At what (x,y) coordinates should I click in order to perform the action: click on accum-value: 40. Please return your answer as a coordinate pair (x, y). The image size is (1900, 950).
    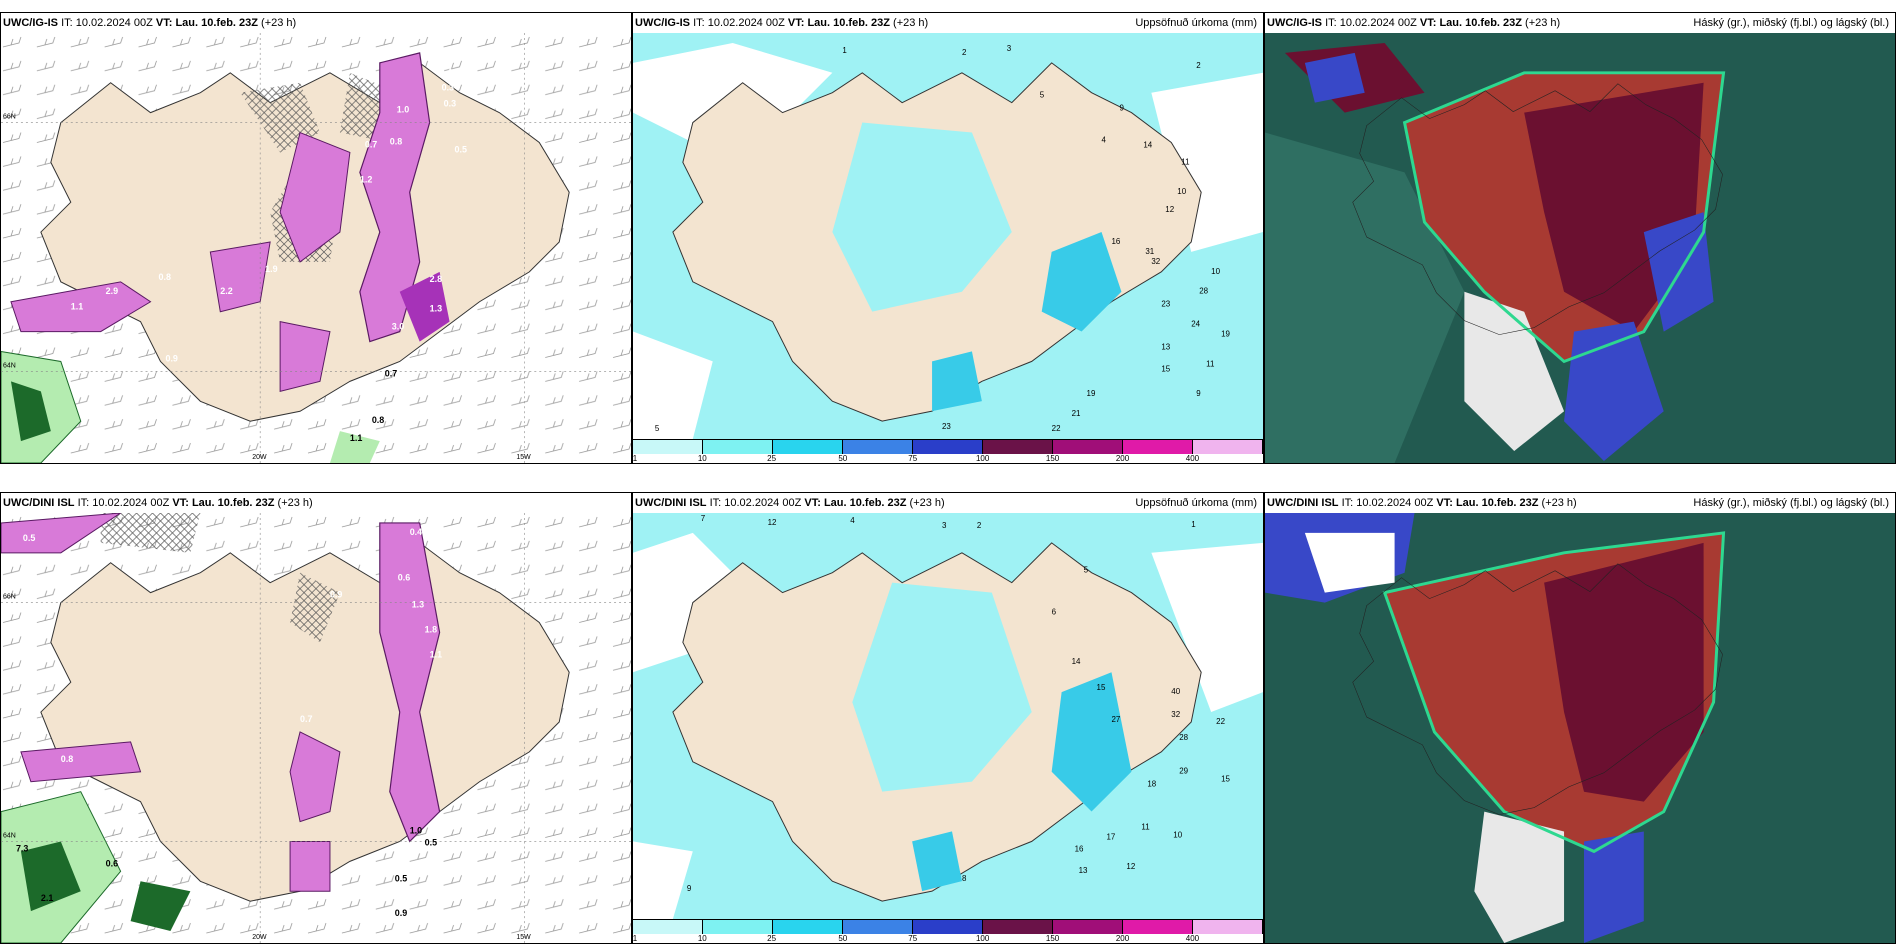
    Looking at the image, I should click on (1175, 691).